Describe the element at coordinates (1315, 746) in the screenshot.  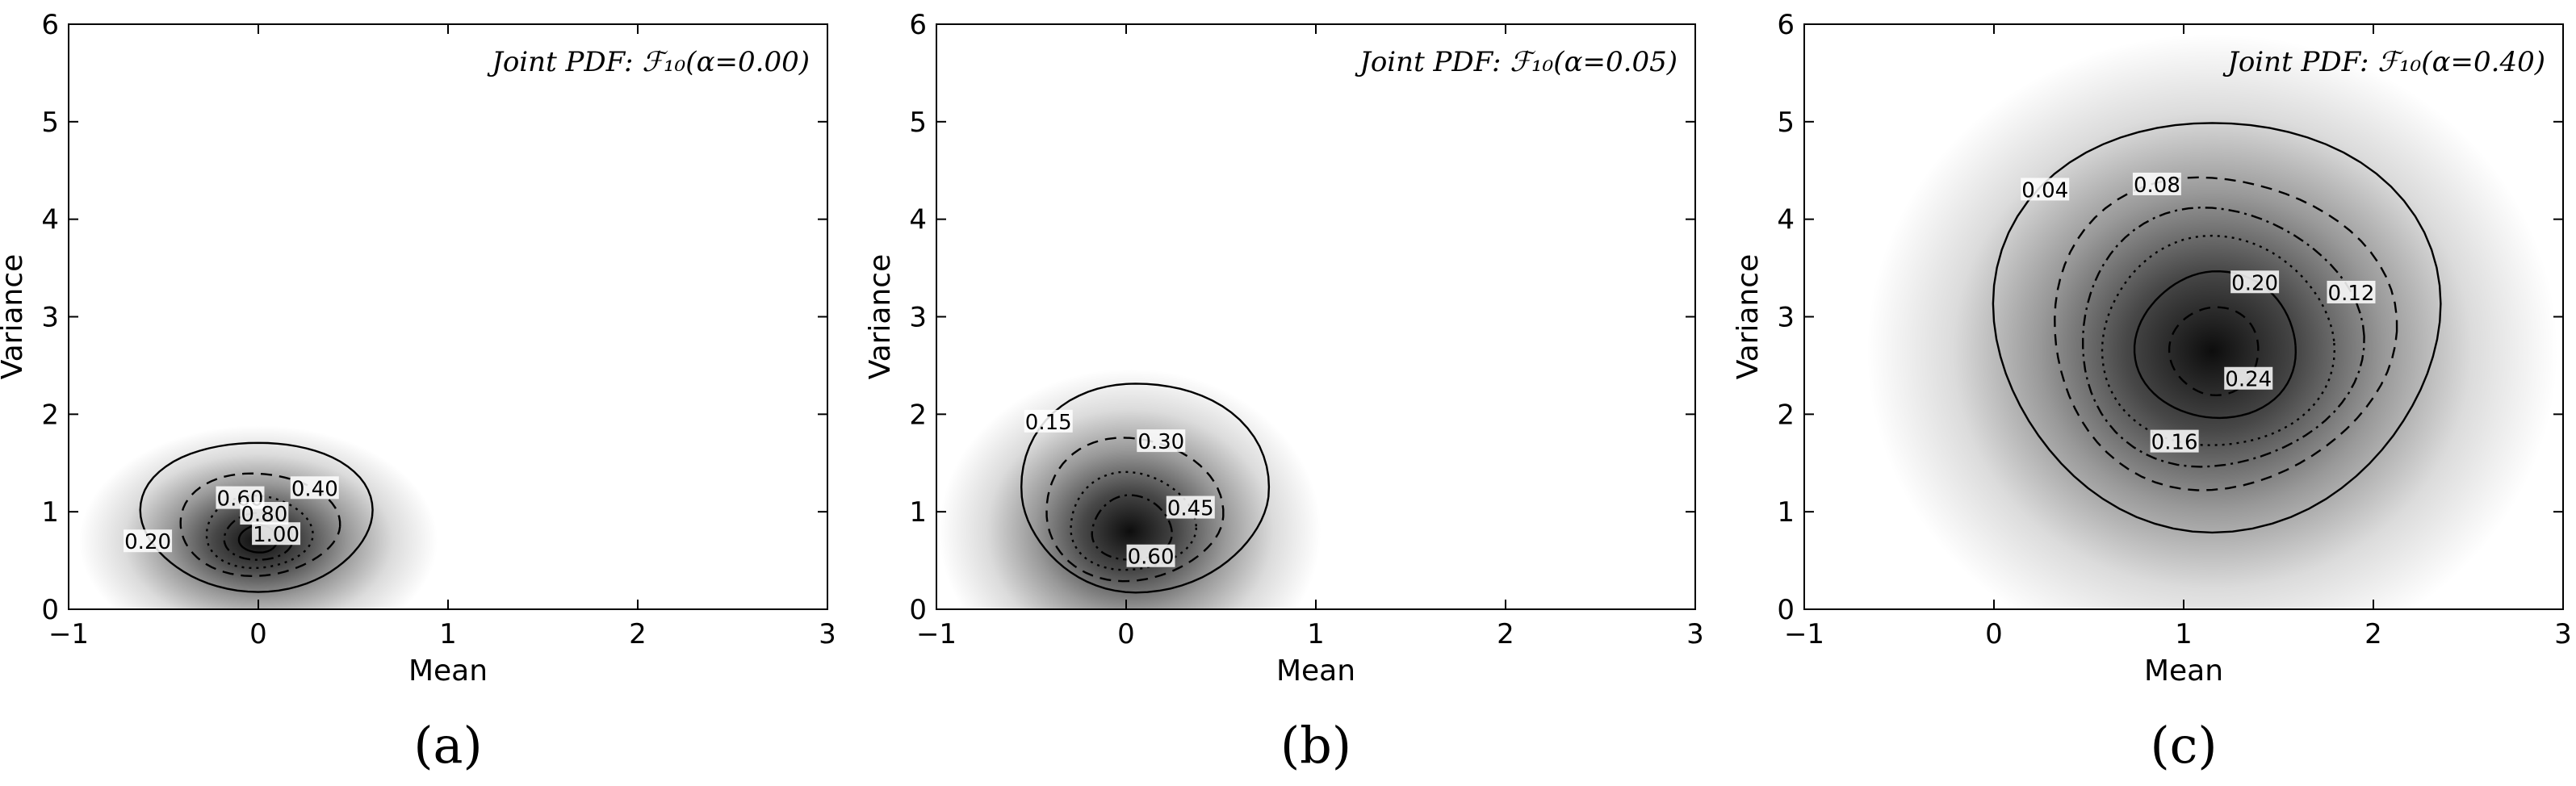
I see `subfigure-label: (b)` at that location.